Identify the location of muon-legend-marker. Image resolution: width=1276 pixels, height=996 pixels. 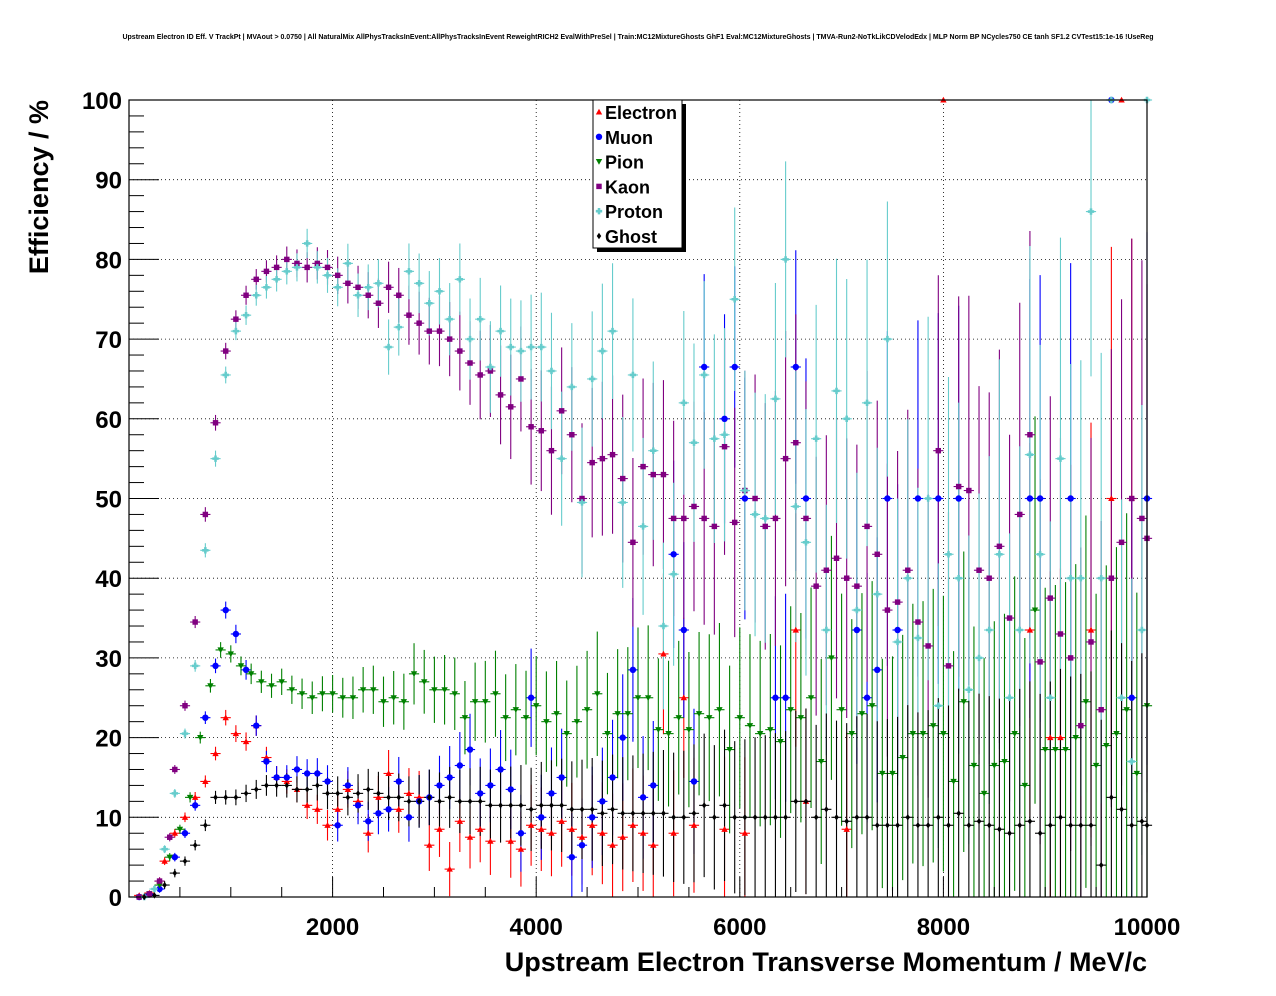
(599, 136).